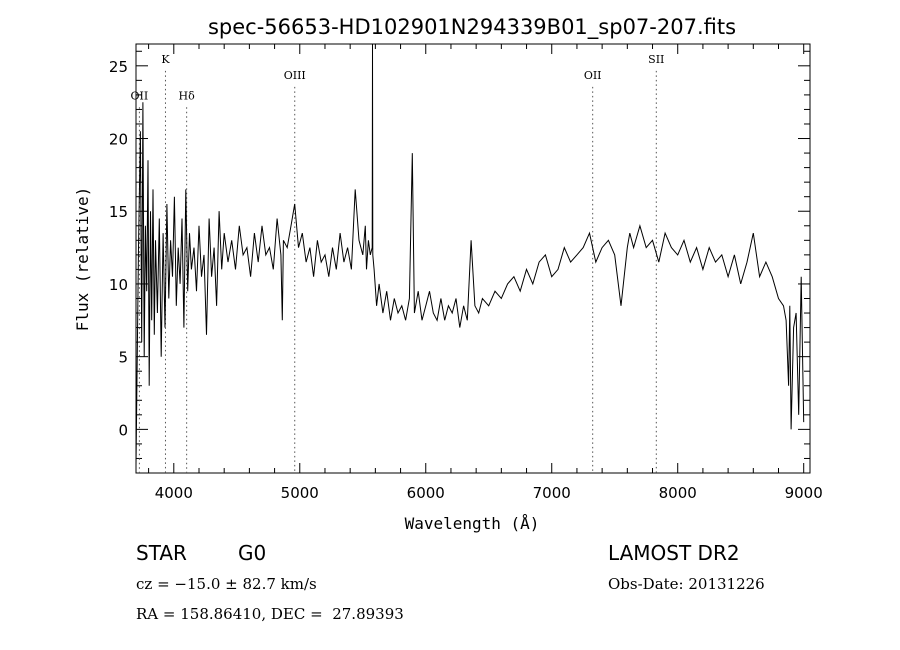 This screenshot has width=900, height=650. Describe the element at coordinates (295, 75) in the screenshot. I see `spectral-line-label: OIII` at that location.